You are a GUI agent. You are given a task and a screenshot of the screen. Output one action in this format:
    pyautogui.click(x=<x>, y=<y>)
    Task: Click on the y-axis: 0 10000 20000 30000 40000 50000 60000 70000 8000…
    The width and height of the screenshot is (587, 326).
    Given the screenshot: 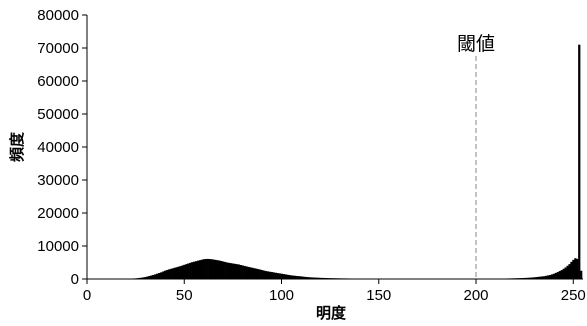 What is the action you would take?
    pyautogui.click(x=62, y=147)
    